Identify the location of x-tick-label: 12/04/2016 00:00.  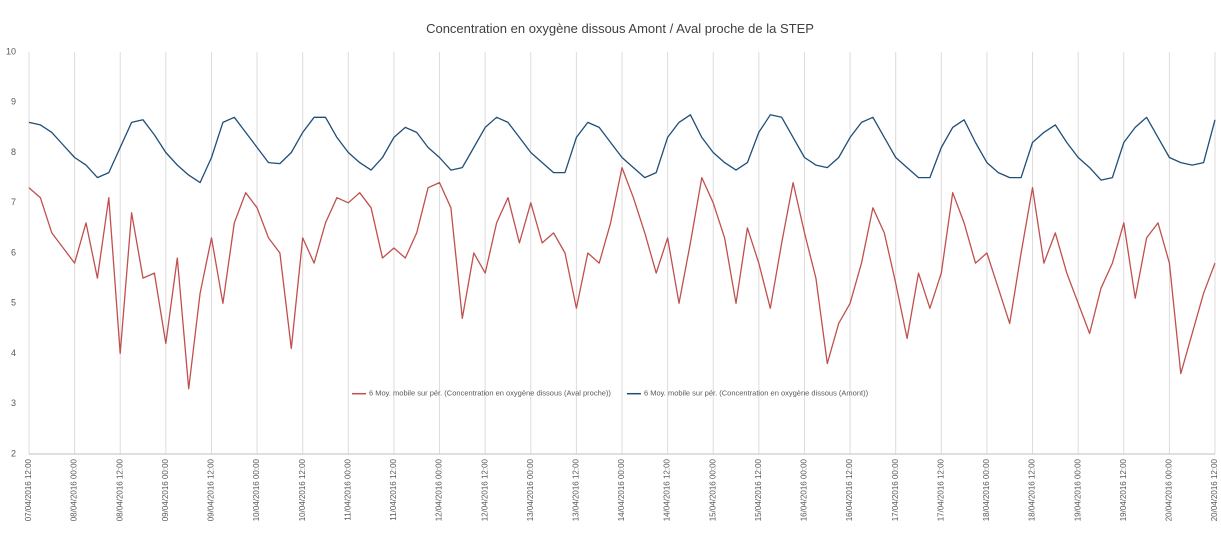
(439, 489).